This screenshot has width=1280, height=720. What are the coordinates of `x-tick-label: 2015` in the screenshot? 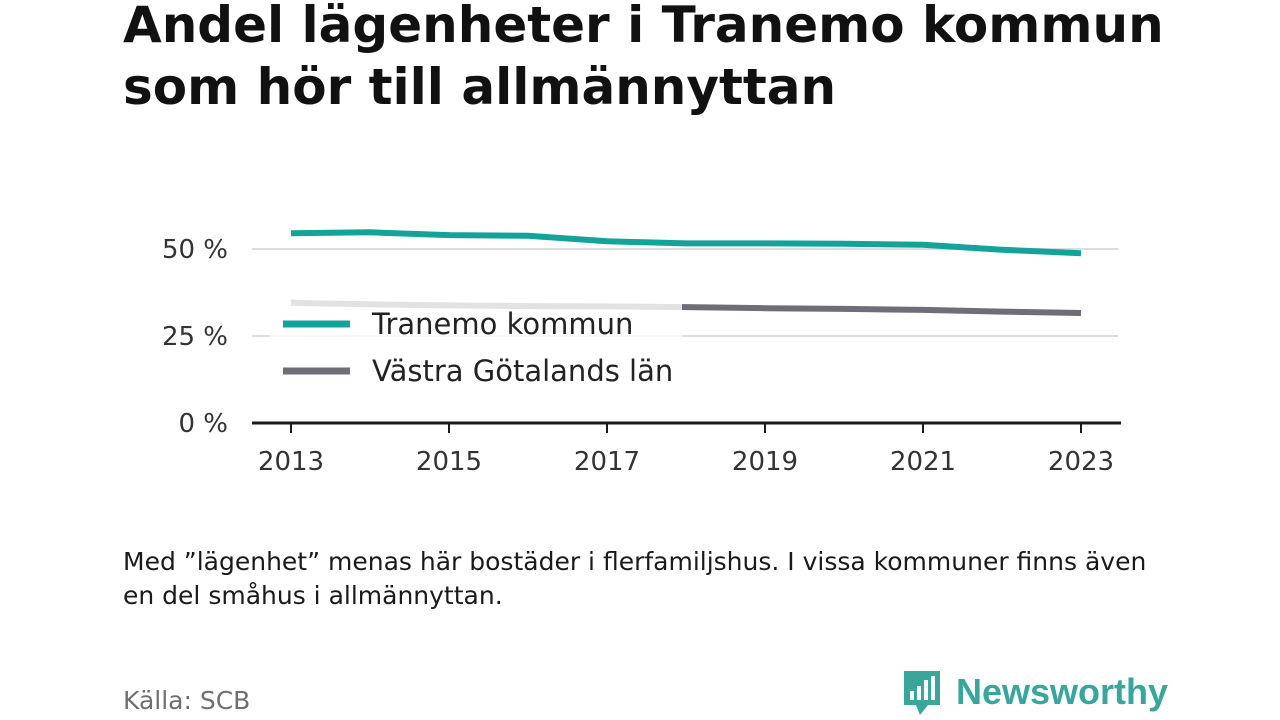 It's located at (449, 462).